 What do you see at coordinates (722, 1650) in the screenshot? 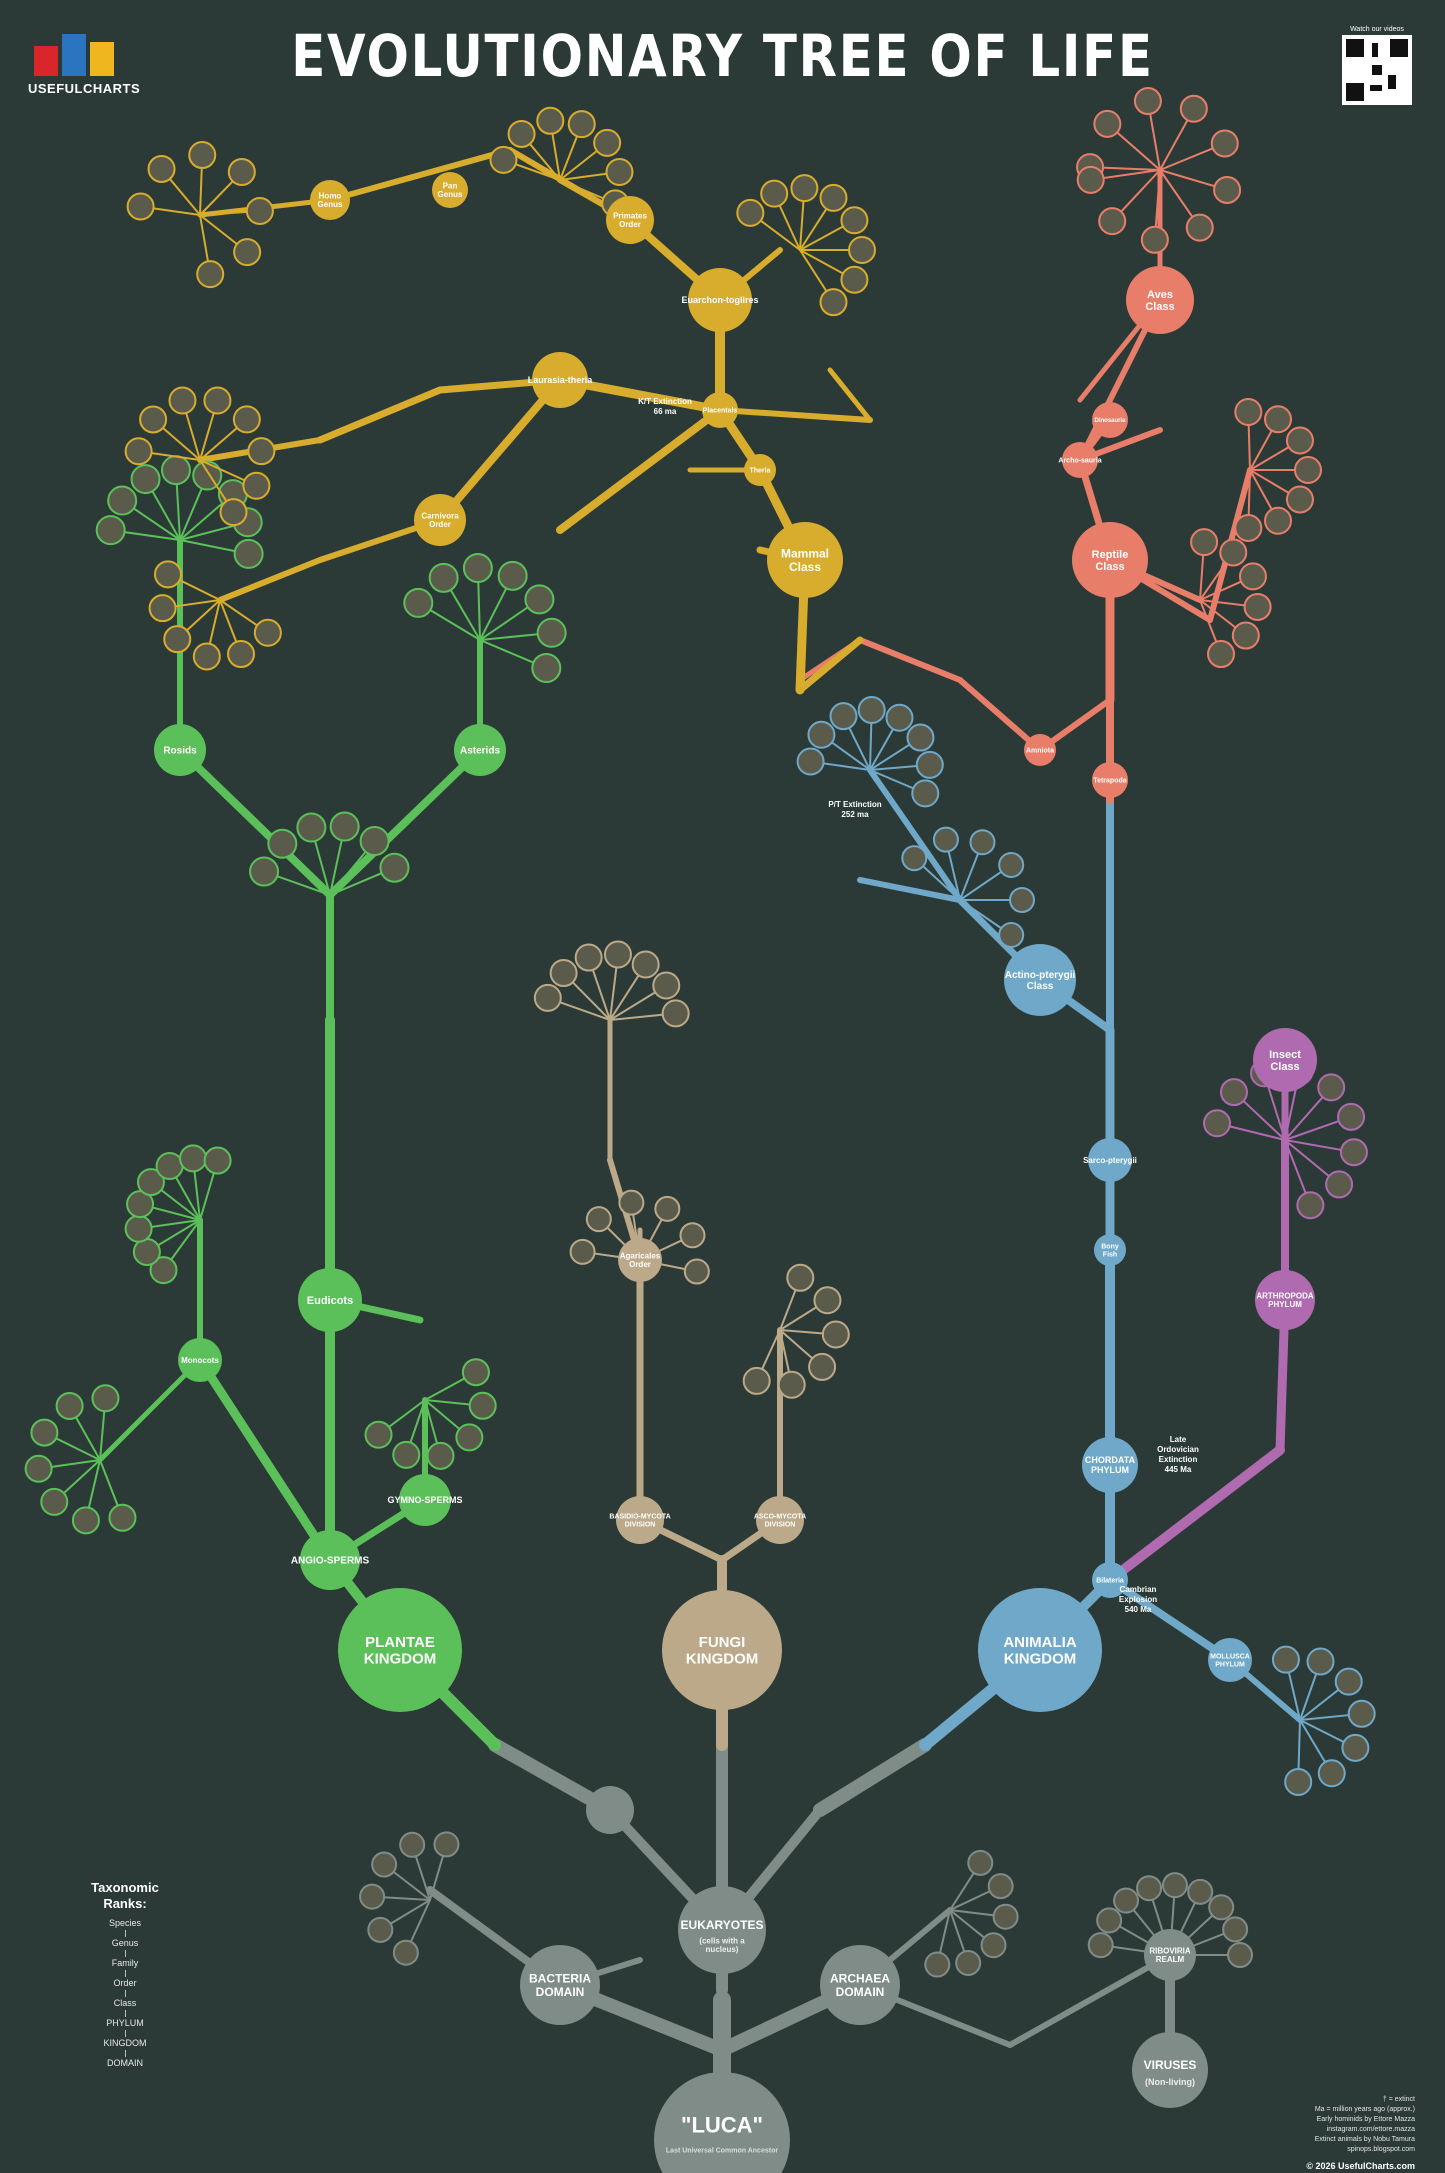
I see `fungi-node` at bounding box center [722, 1650].